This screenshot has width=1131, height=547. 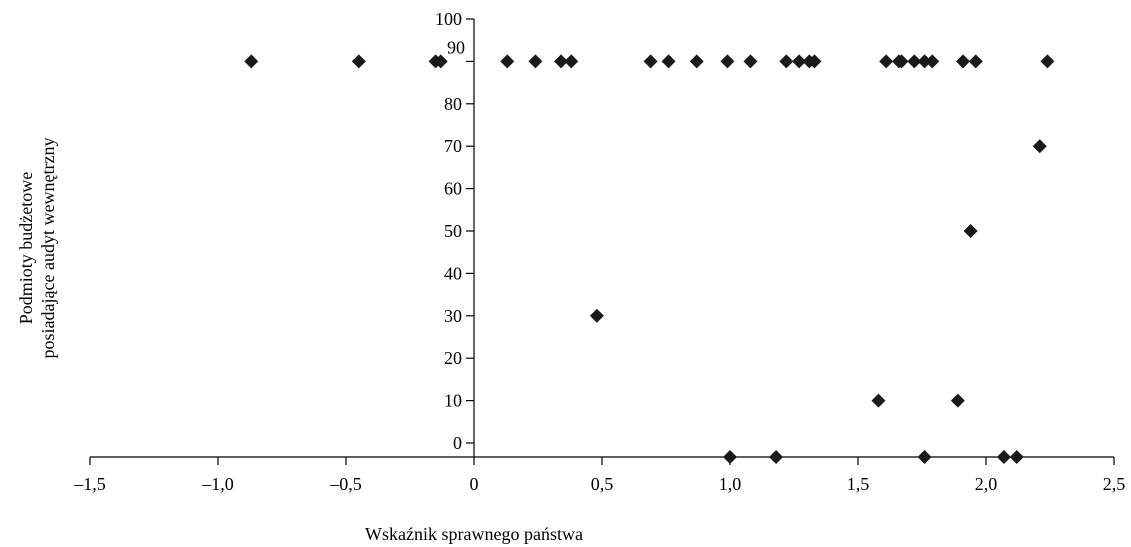 I want to click on x-tick-label: –1,0, so click(x=217, y=484).